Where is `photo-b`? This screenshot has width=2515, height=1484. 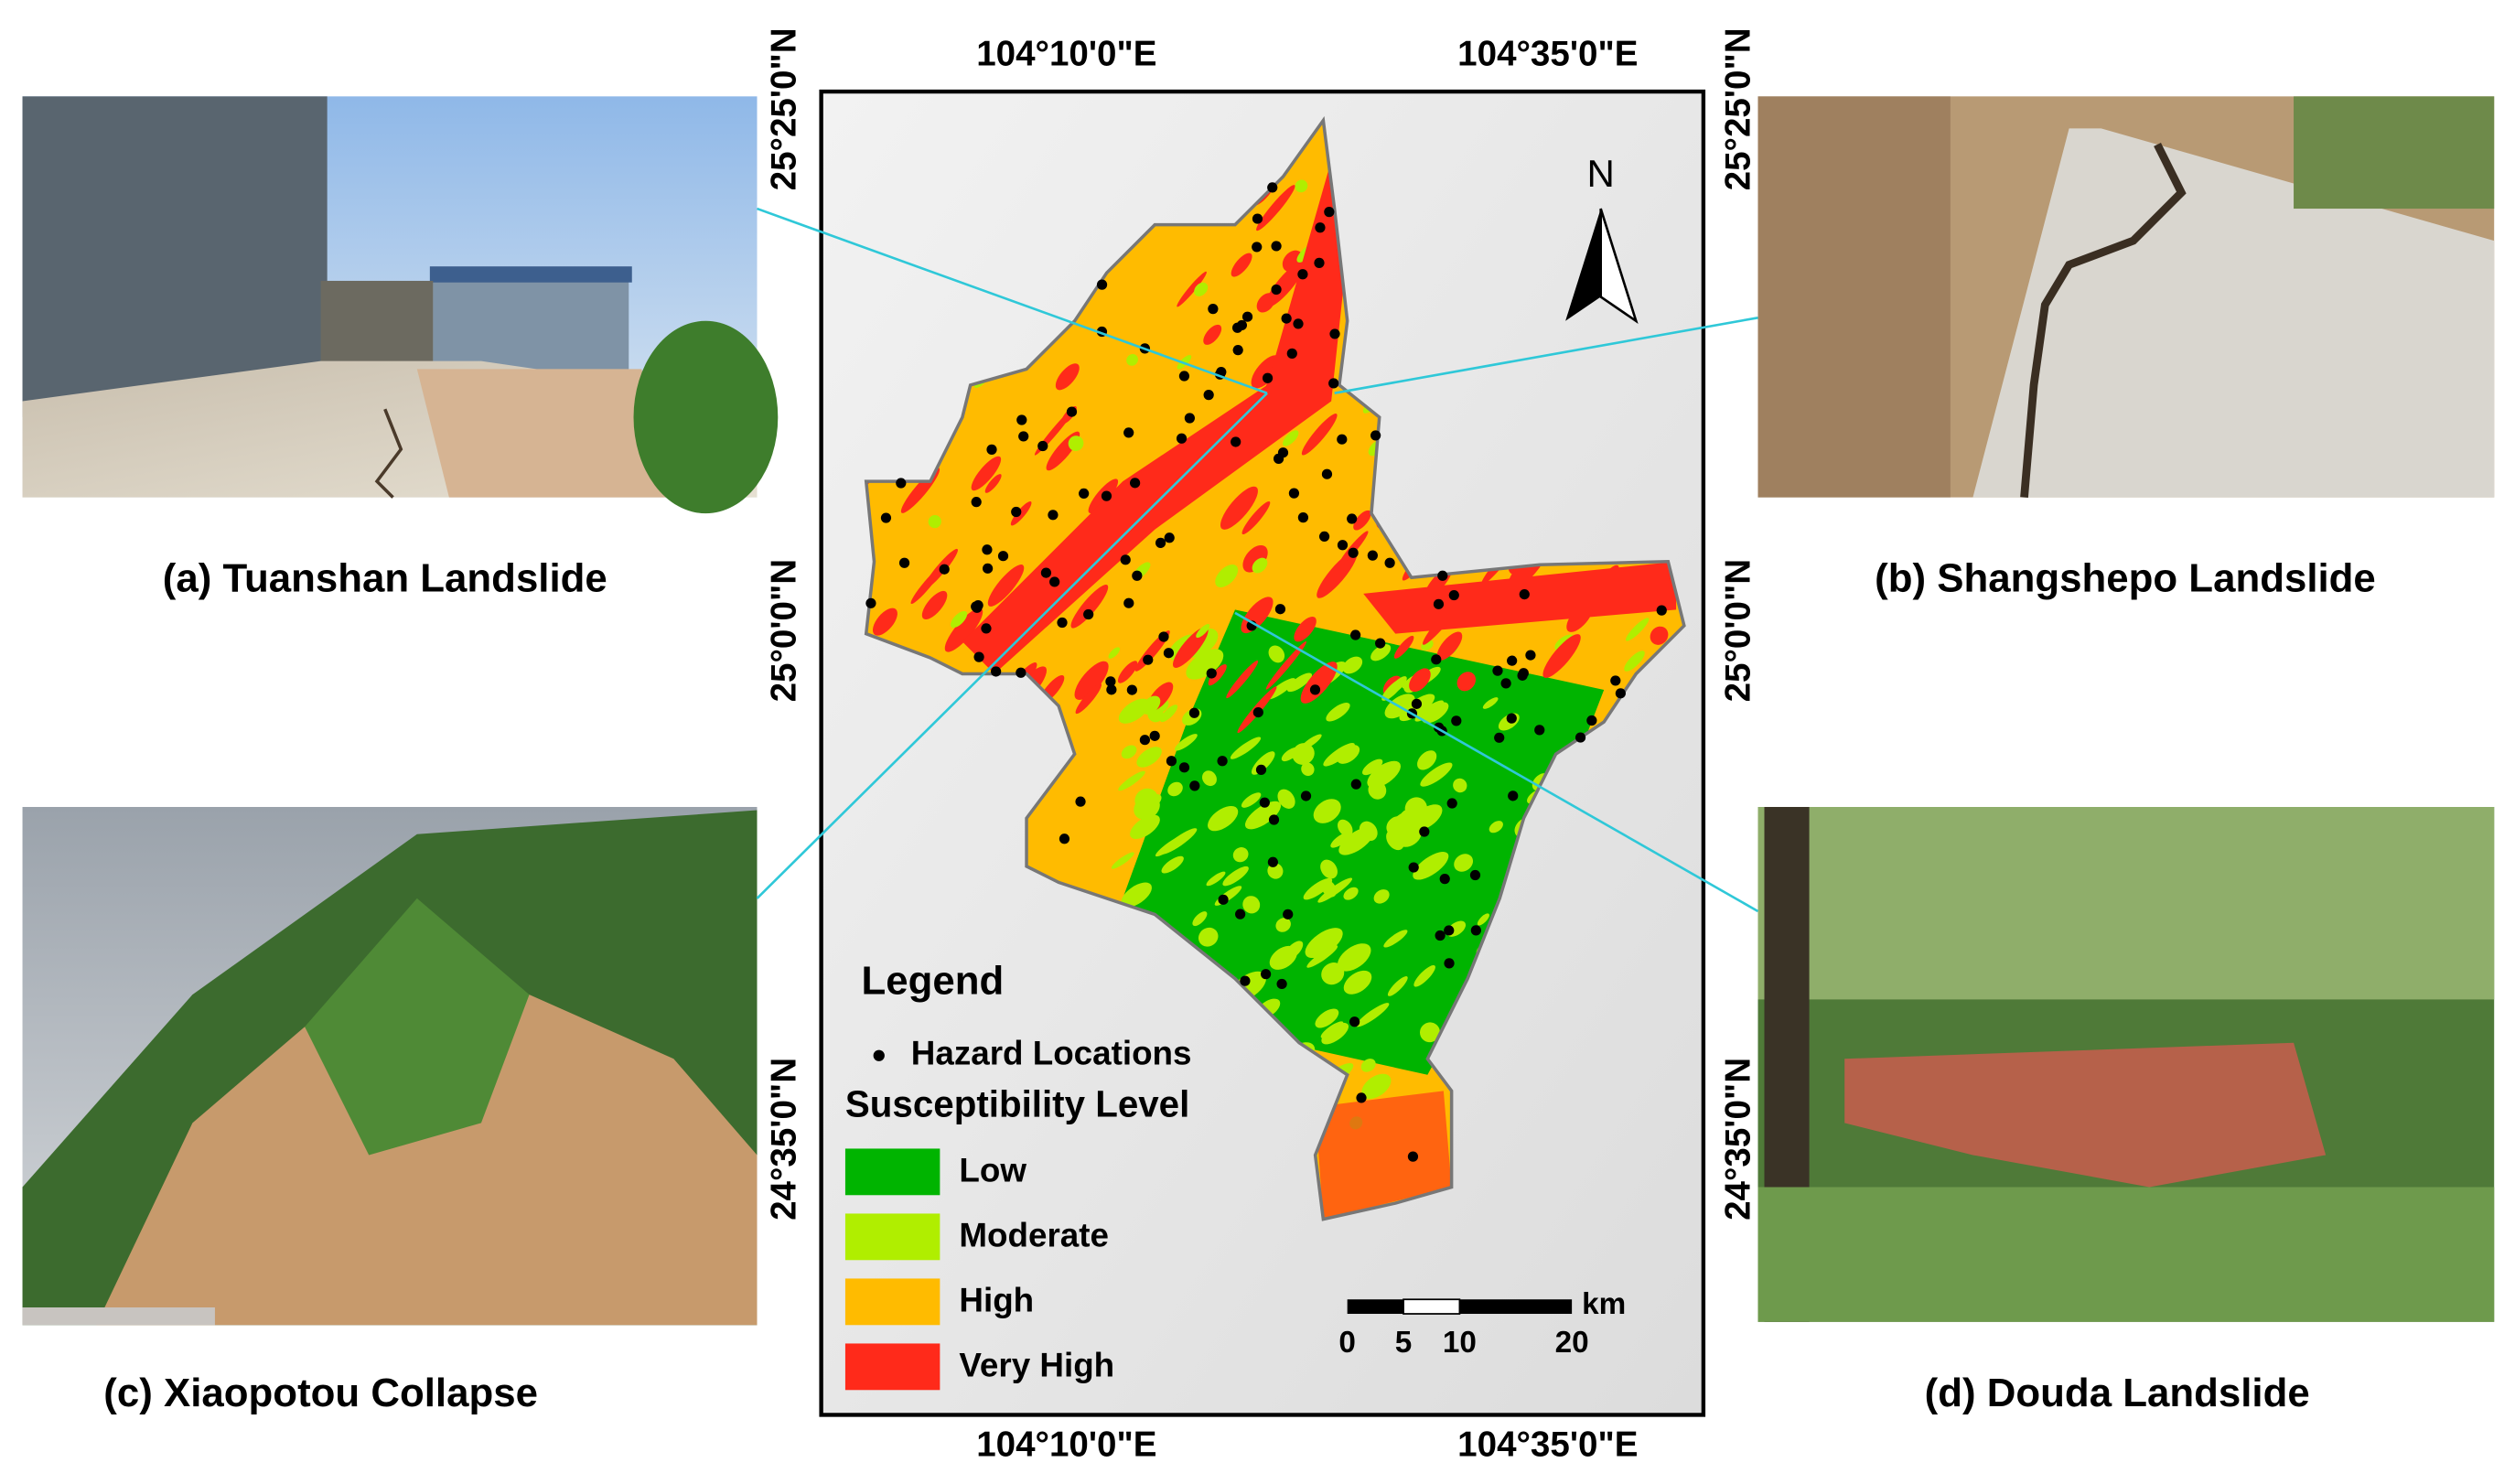 photo-b is located at coordinates (2126, 297).